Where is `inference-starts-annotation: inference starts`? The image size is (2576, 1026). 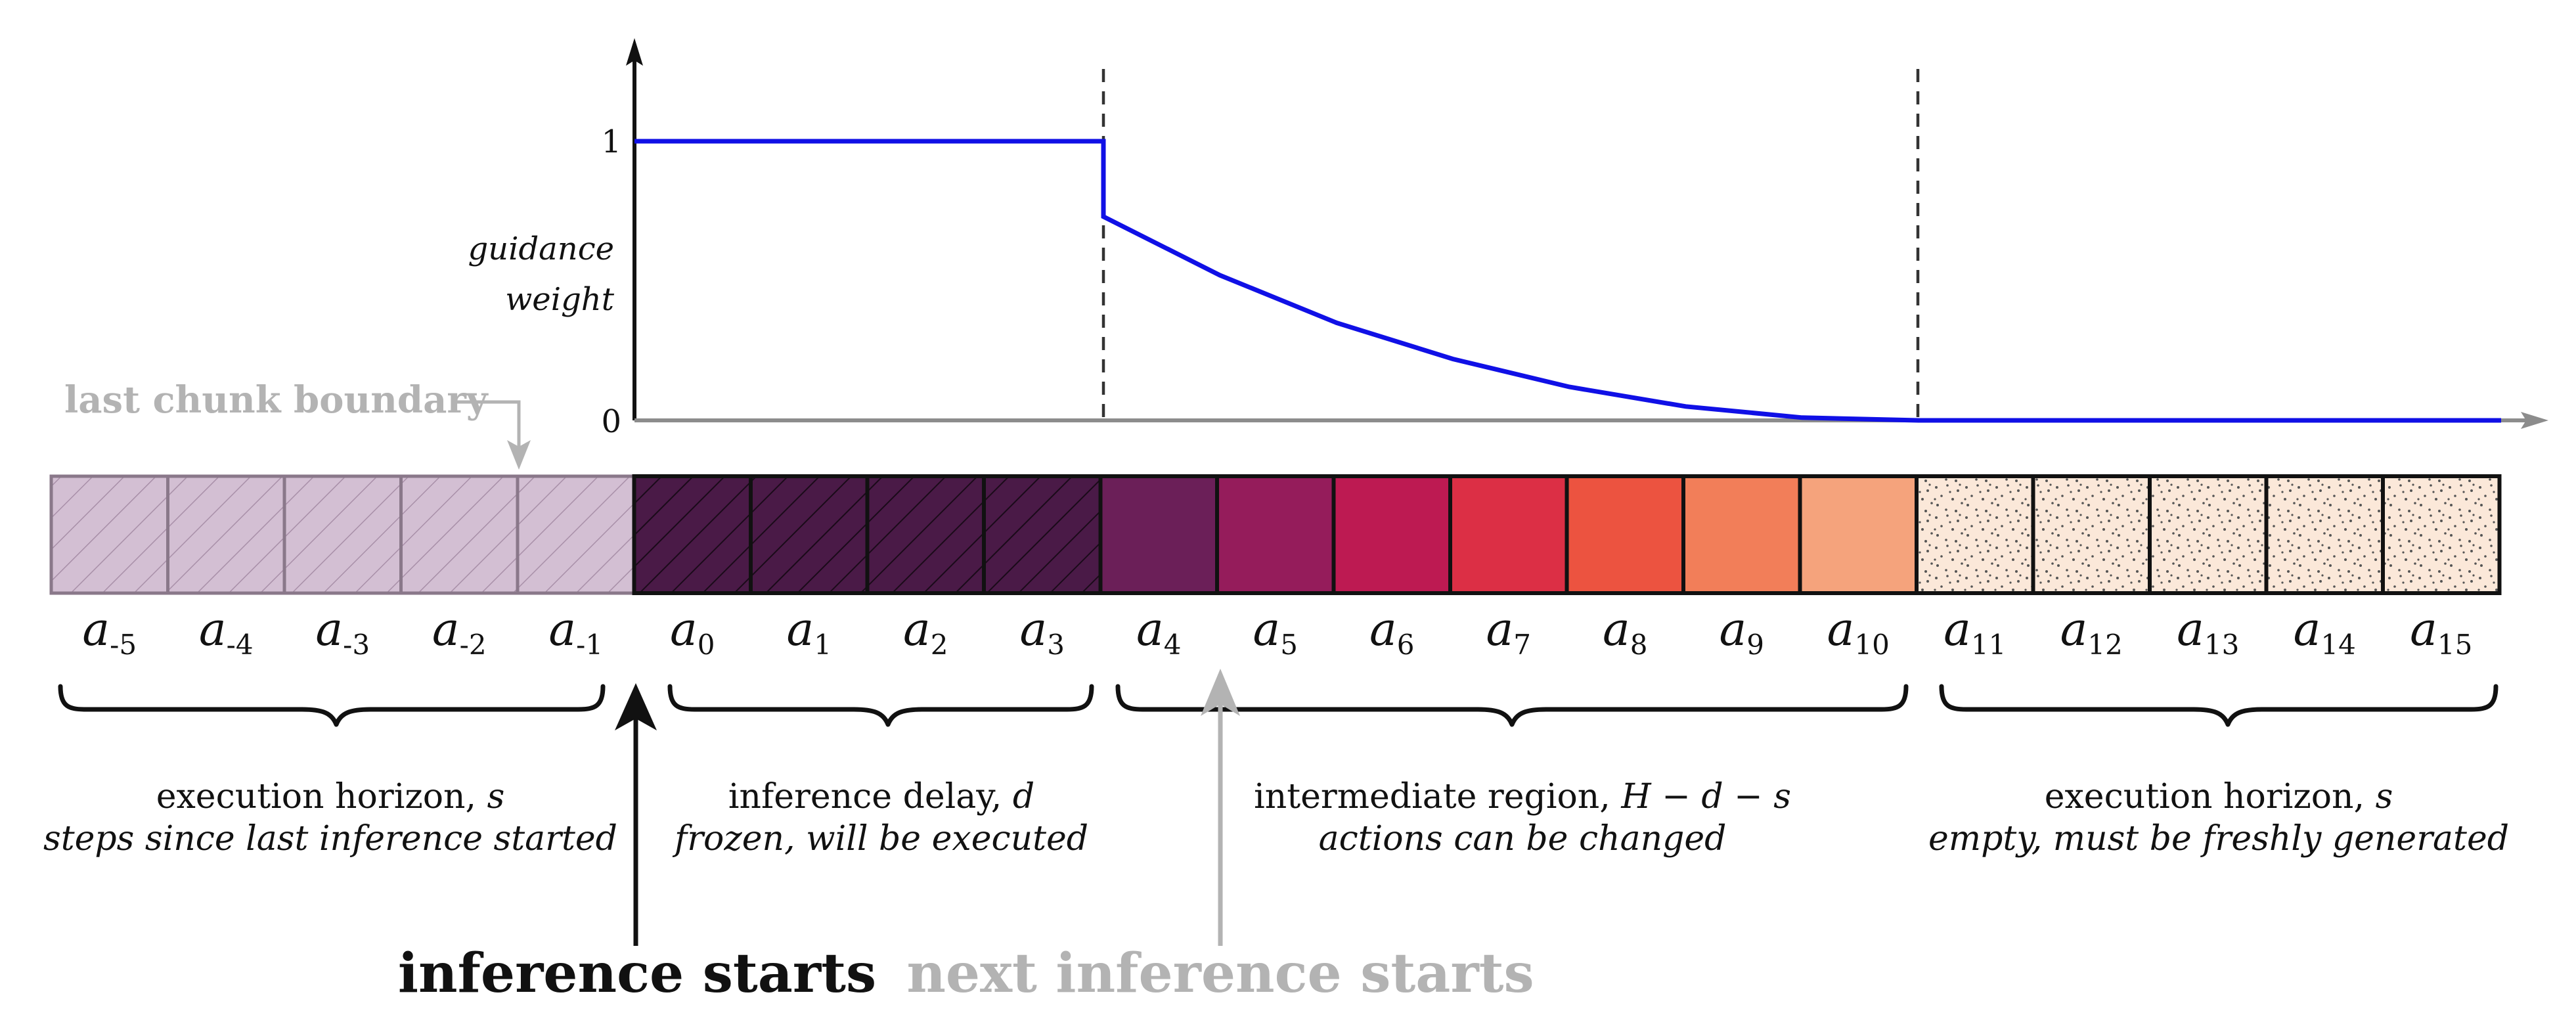
inference-starts-annotation: inference starts is located at coordinates (637, 844).